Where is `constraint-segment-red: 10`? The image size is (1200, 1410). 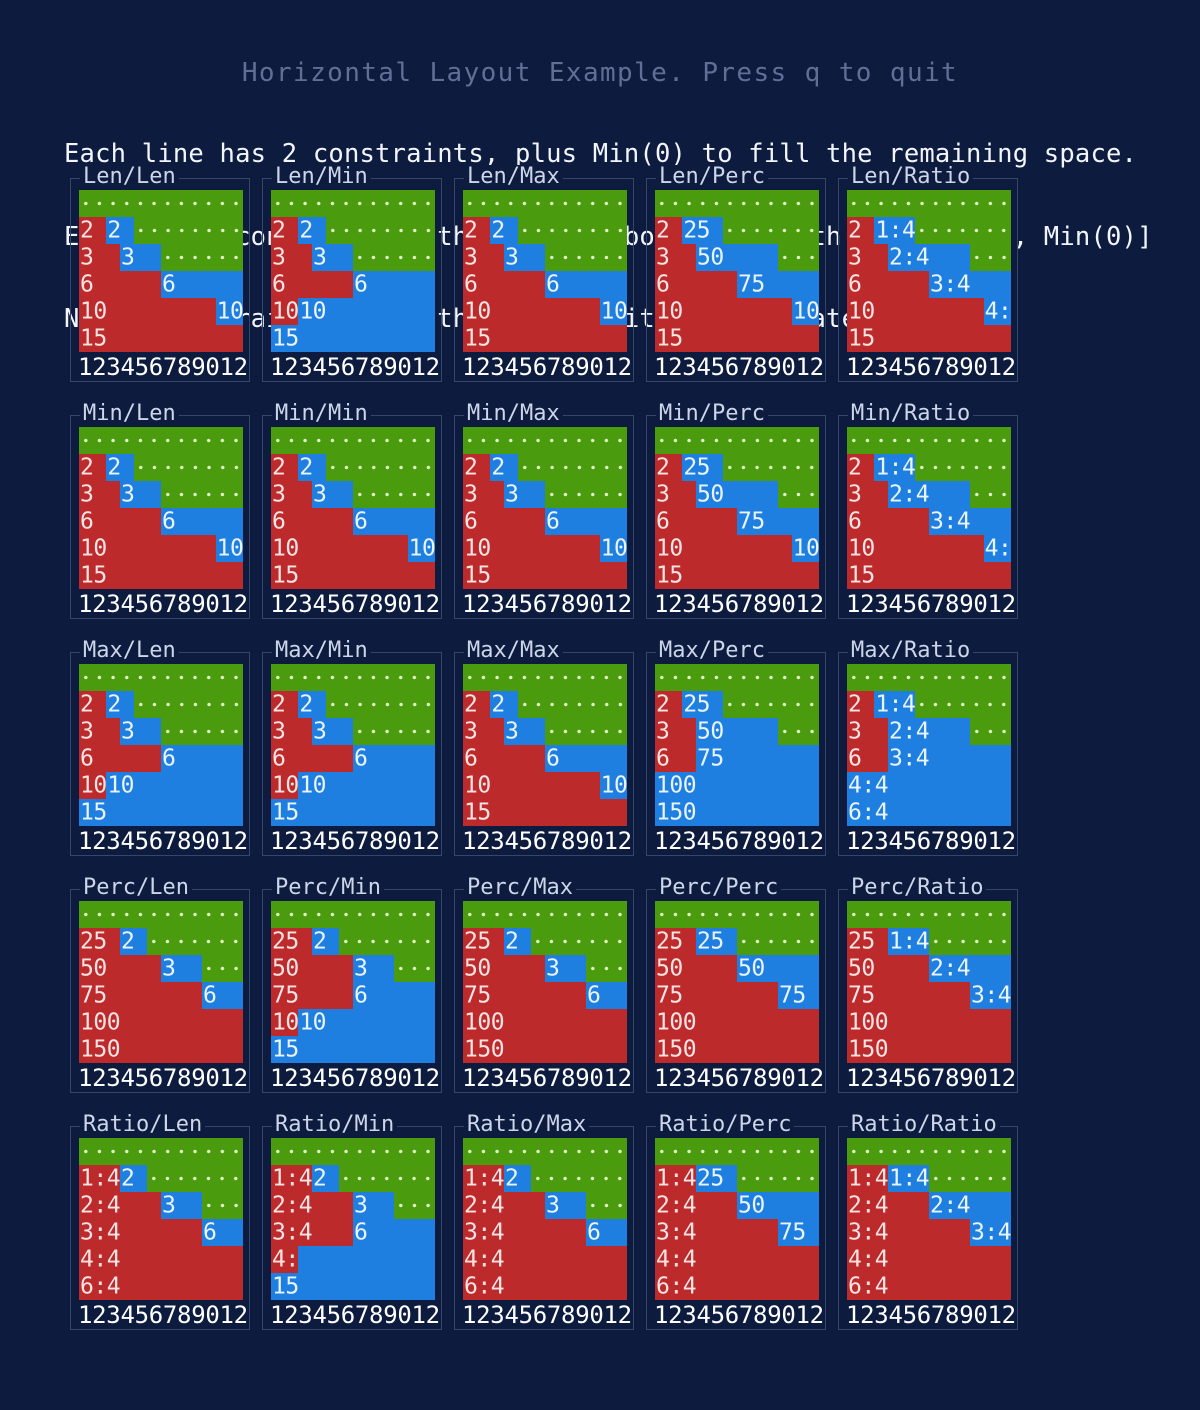
constraint-segment-red: 10 is located at coordinates (147, 311).